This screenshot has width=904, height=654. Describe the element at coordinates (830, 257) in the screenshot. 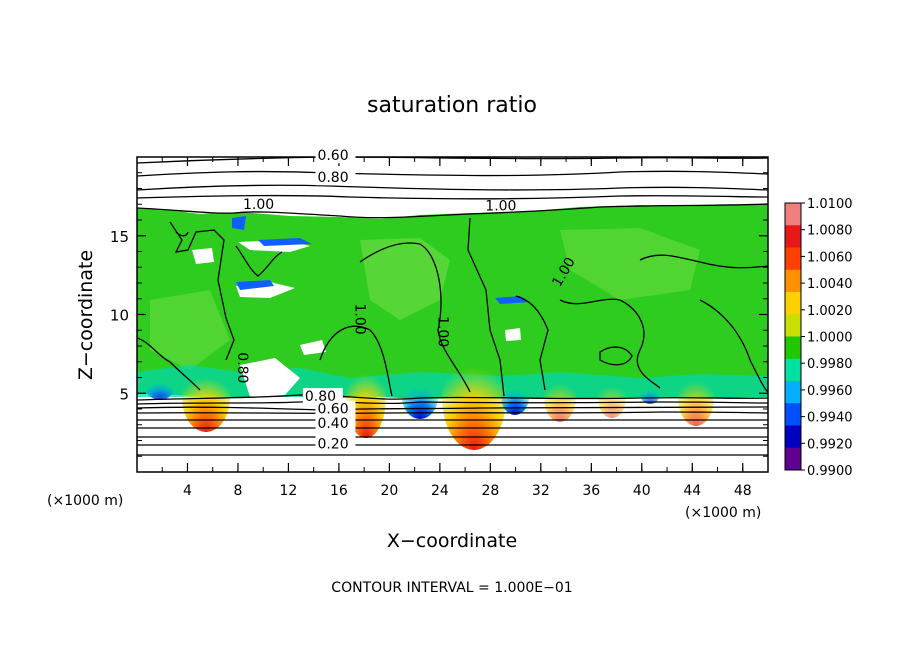

I see `colorbar-label: 1.0060` at that location.